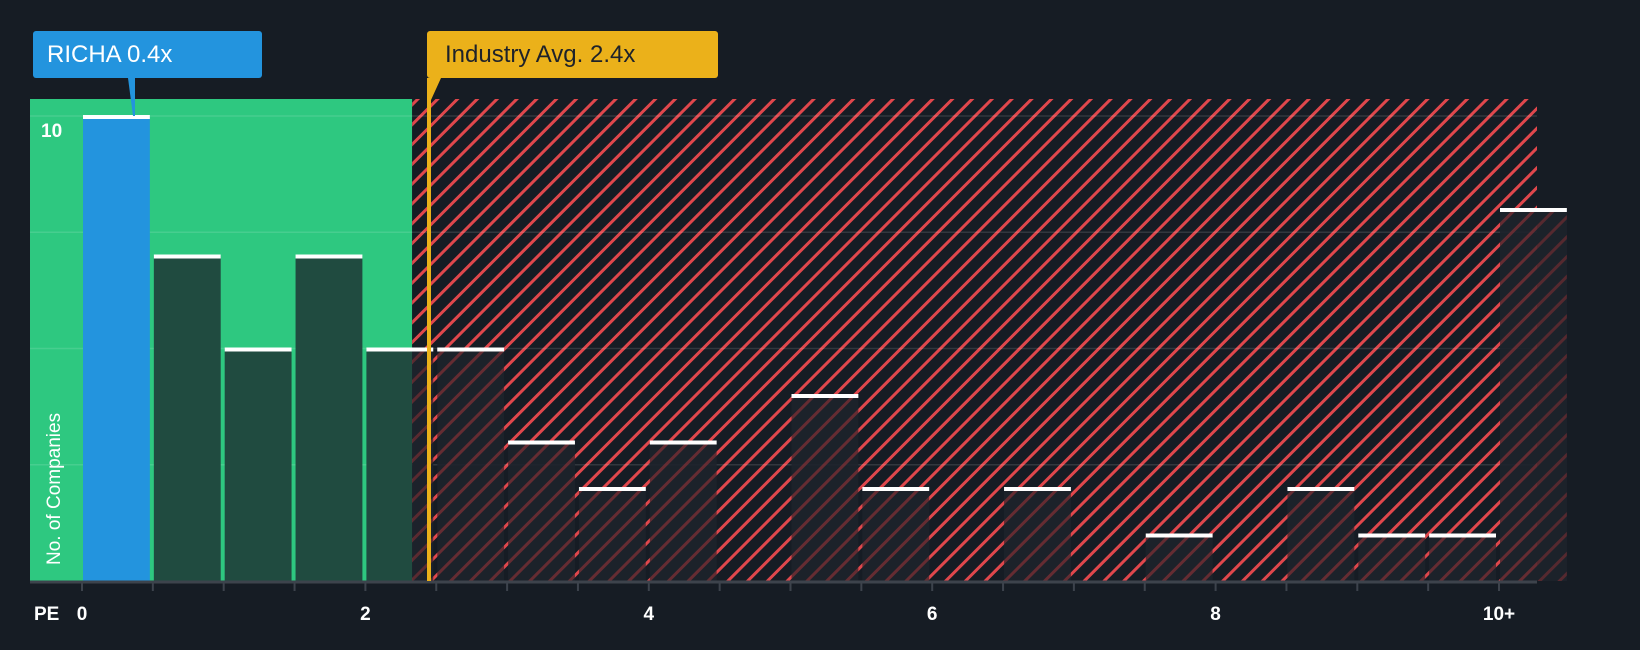 This screenshot has width=1640, height=650. I want to click on x-tick-label: 6, so click(932, 614).